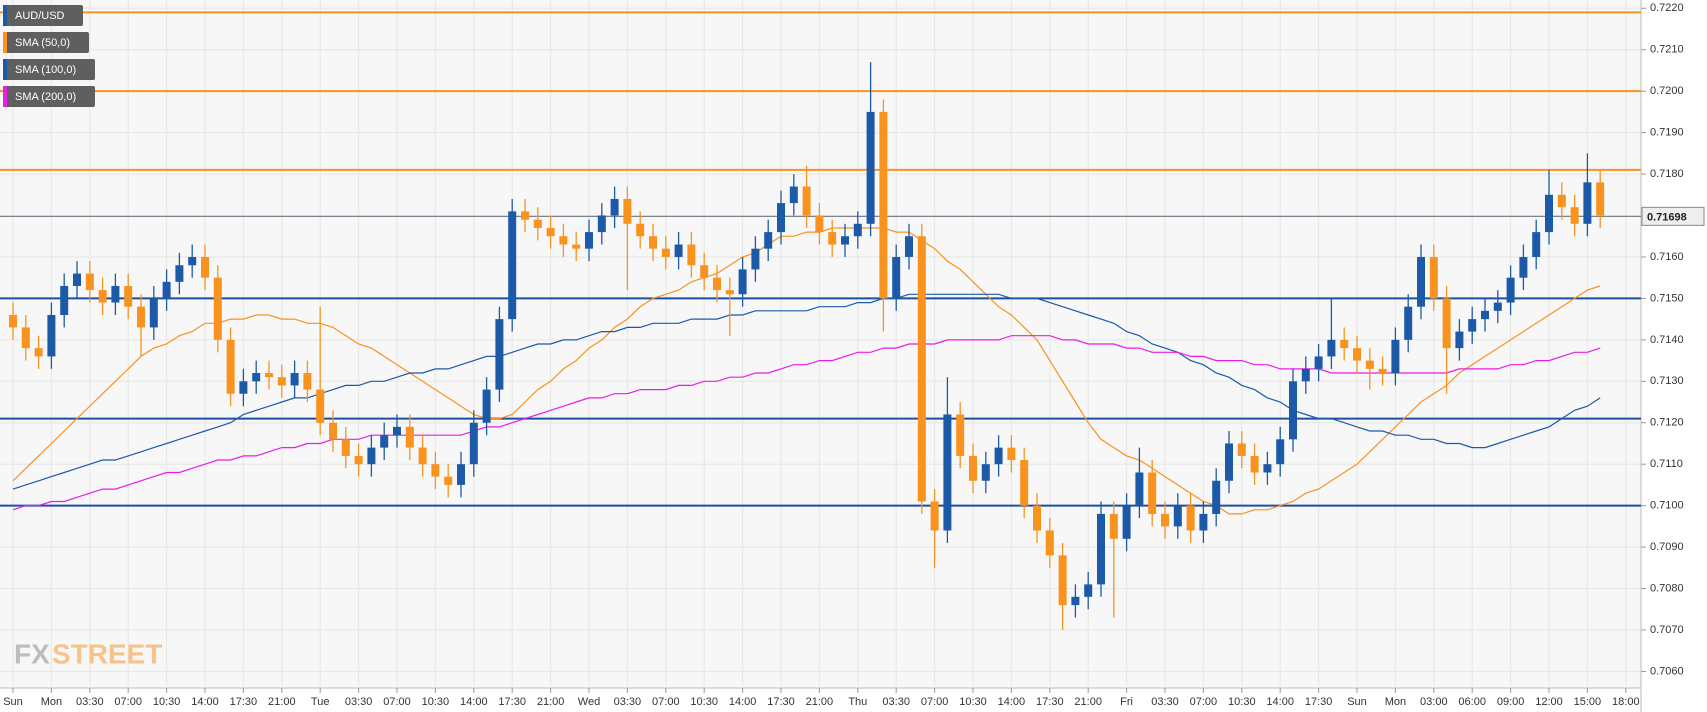  I want to click on y-tick-label: 0.7130, so click(1667, 381).